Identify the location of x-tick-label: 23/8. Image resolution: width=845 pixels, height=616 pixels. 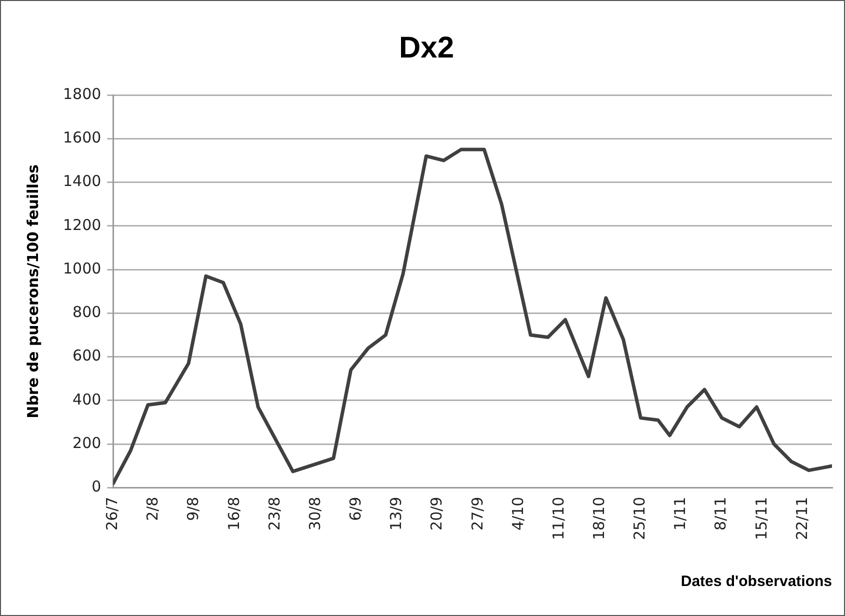
(274, 513).